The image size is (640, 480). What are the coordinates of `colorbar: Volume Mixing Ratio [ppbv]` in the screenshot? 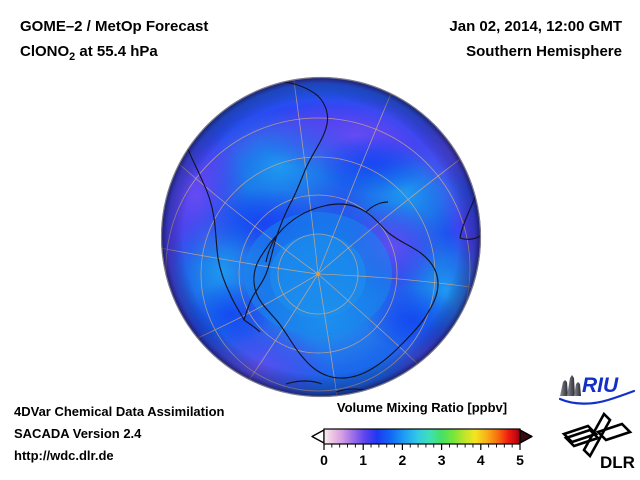 It's located at (422, 435).